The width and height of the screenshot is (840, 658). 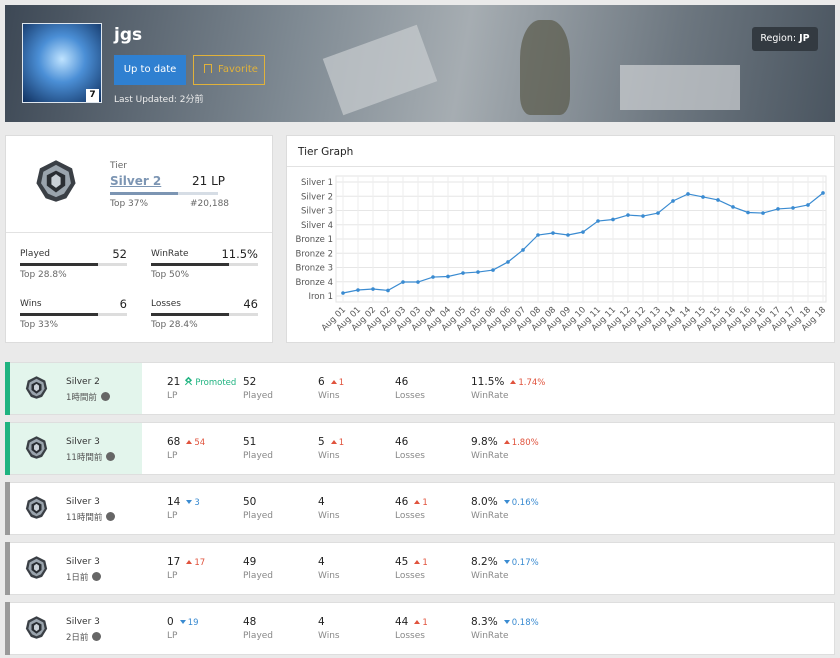 I want to click on summary-panel, so click(x=139, y=239).